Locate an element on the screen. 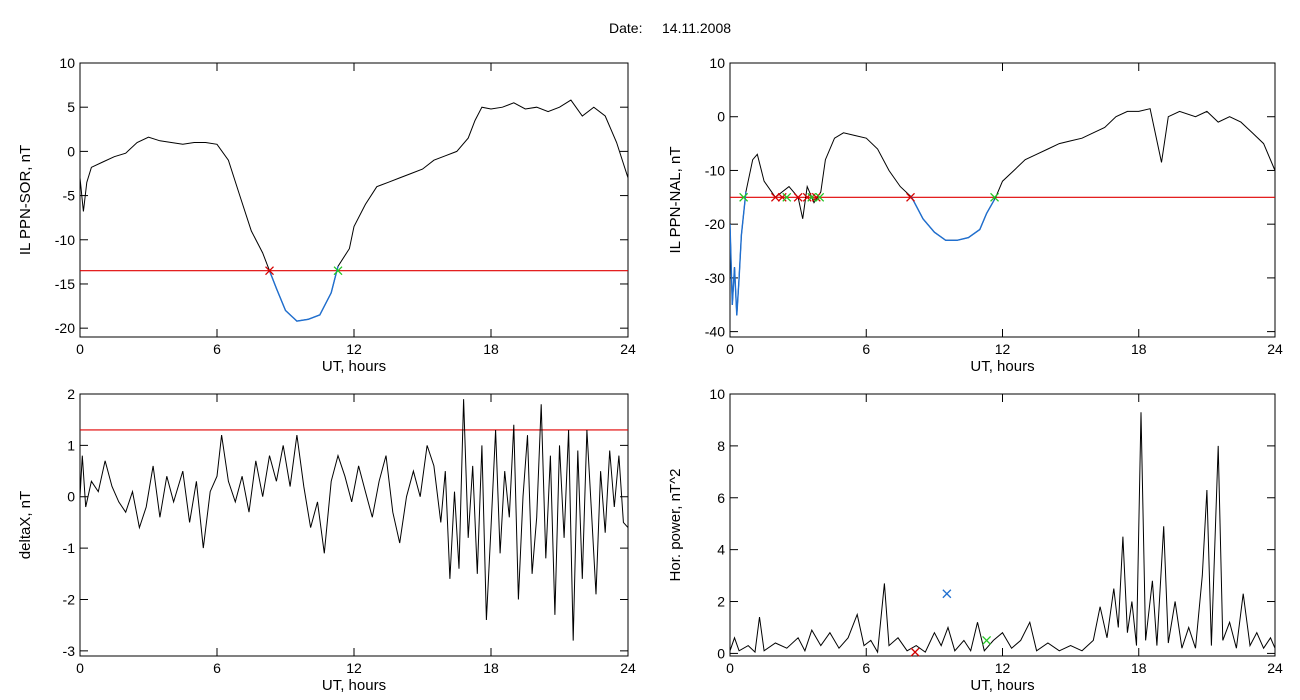  y-tick-label: -30 is located at coordinates (715, 278).